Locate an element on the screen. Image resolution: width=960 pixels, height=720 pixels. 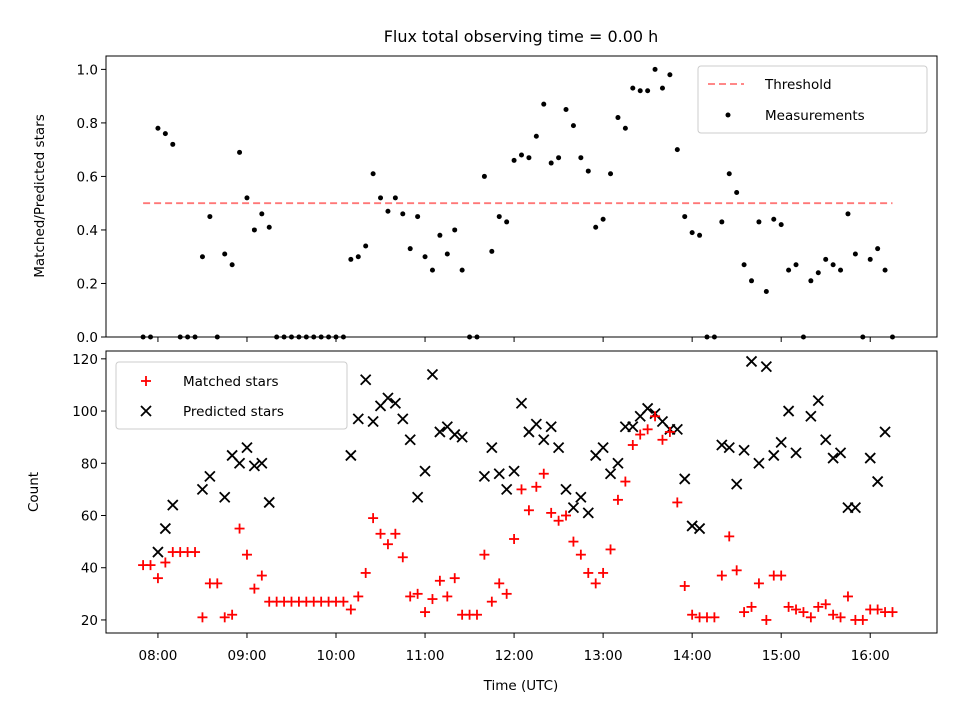
top-y-tick-label: 1.0 is located at coordinates (87, 70).